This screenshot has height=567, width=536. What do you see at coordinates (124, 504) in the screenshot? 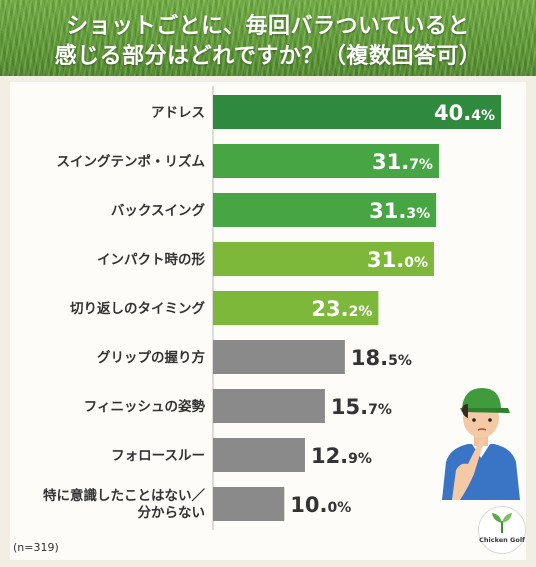
I see `category-label: 特に意識したことはない／分からない` at bounding box center [124, 504].